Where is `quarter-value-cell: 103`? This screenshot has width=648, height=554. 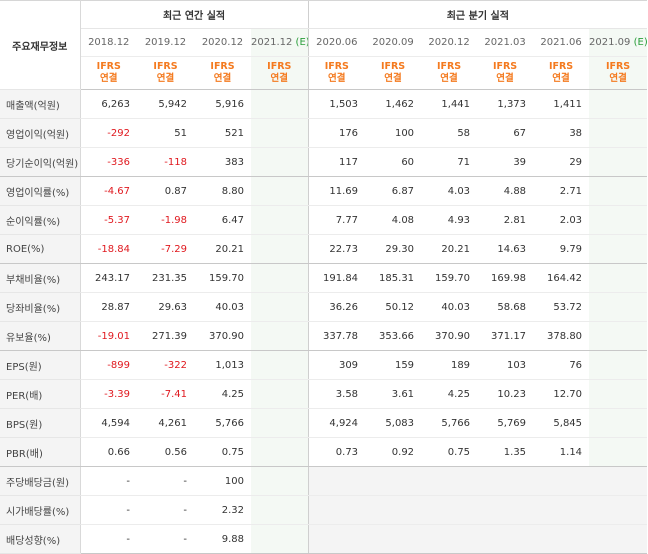 quarter-value-cell: 103 is located at coordinates (505, 365).